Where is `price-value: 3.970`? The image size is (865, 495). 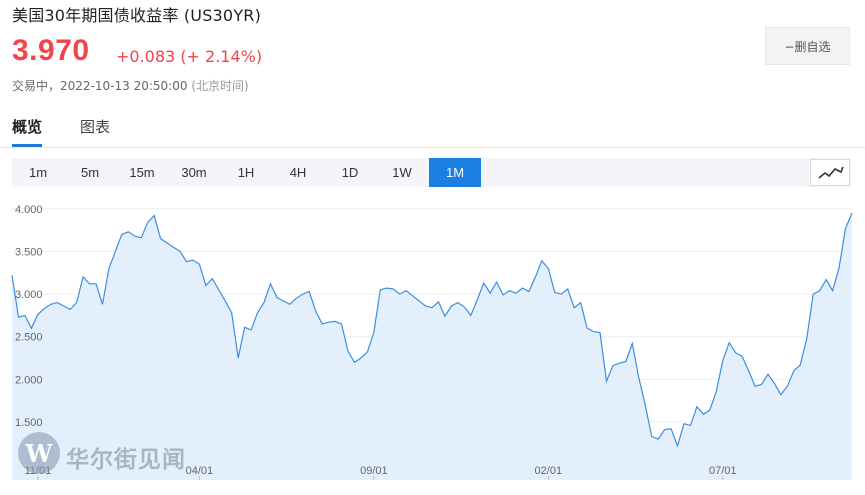
price-value: 3.970 is located at coordinates (51, 50).